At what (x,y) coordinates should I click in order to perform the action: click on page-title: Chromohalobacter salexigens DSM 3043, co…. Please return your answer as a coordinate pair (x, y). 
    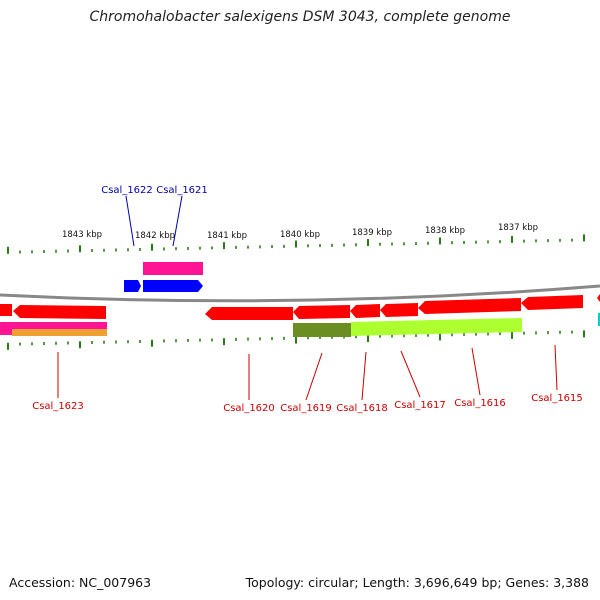
    Looking at the image, I should click on (300, 17).